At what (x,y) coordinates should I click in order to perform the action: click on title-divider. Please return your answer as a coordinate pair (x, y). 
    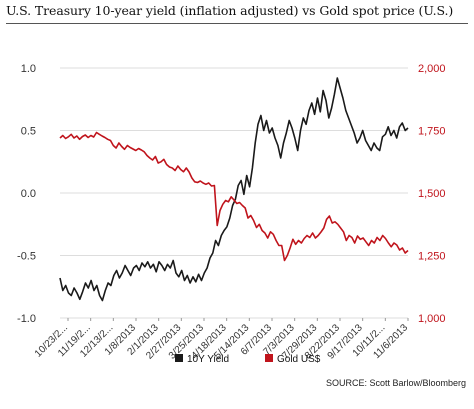
    Looking at the image, I should click on (237, 23).